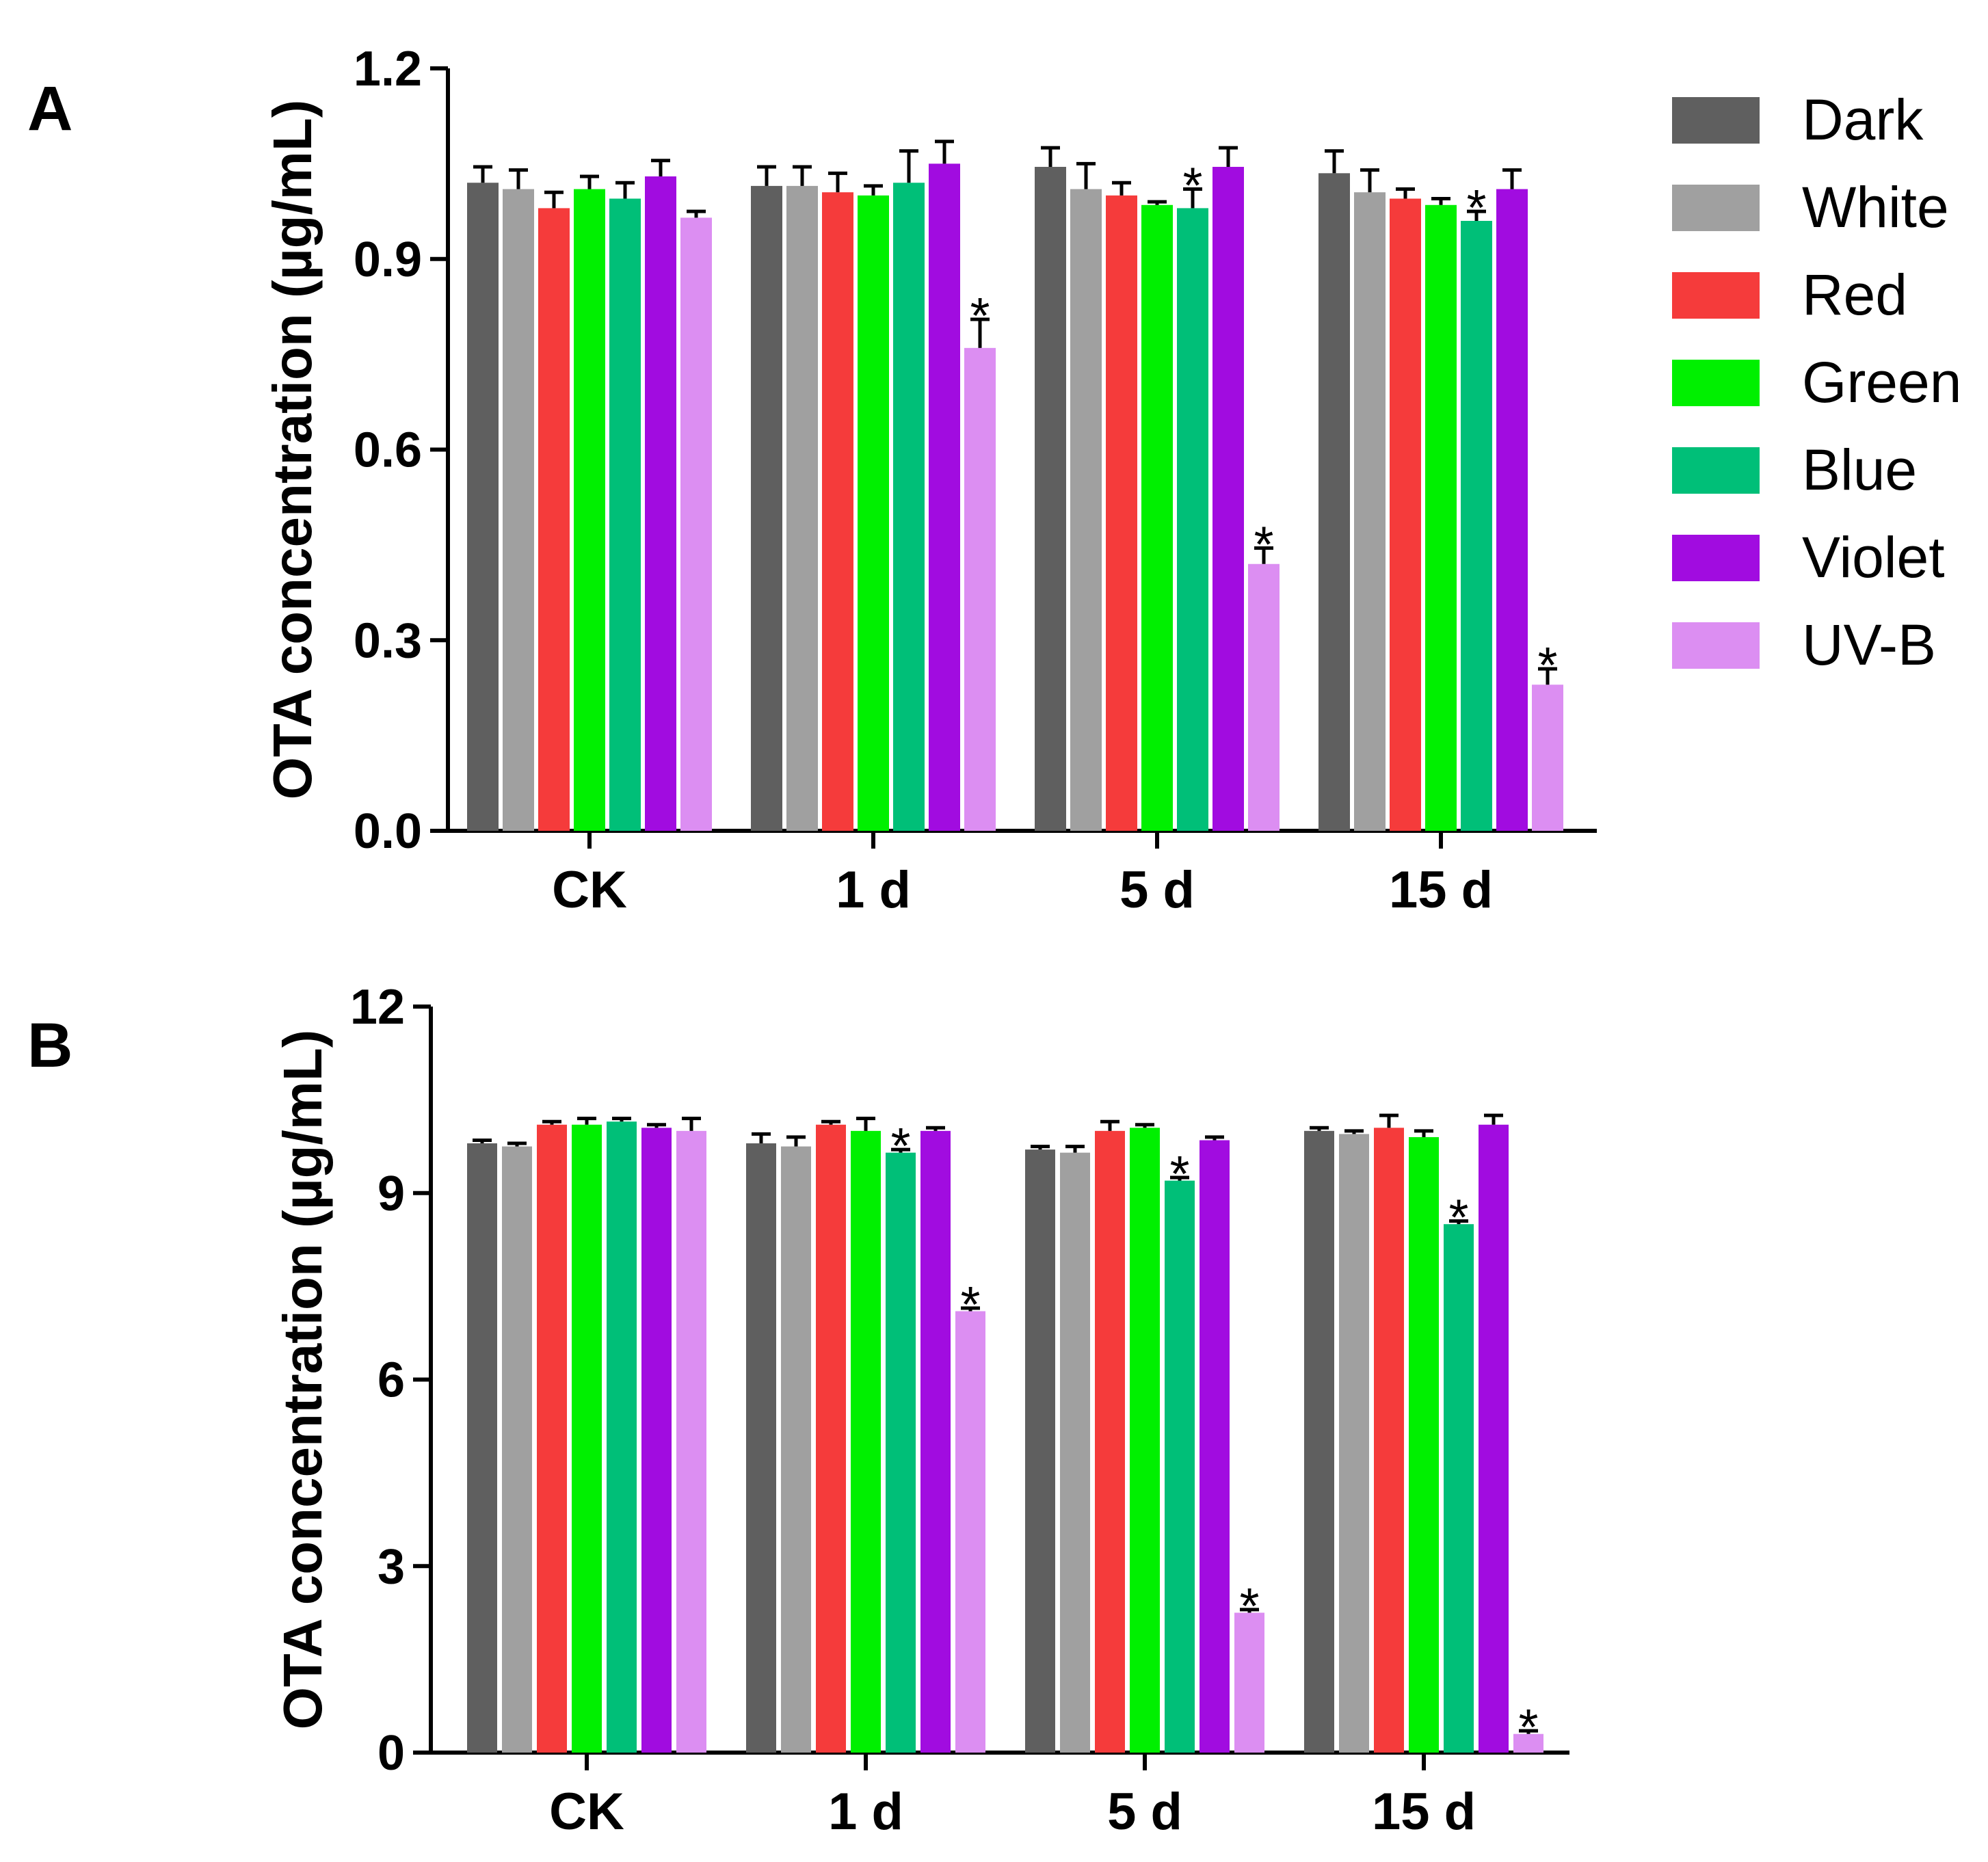 Image resolution: width=1988 pixels, height=1862 pixels. What do you see at coordinates (1040, 1451) in the screenshot?
I see `panel-b-bar-dark-5-d` at bounding box center [1040, 1451].